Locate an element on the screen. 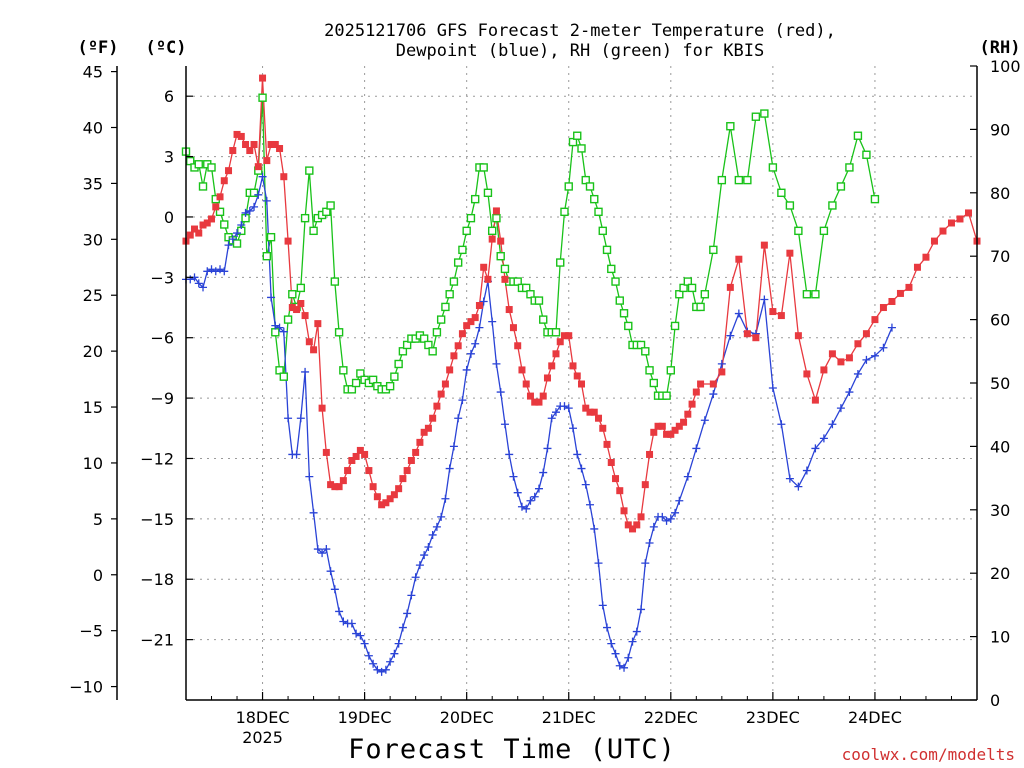 The width and height of the screenshot is (1024, 768). celsius-tick-label: 3 is located at coordinates (169, 157).